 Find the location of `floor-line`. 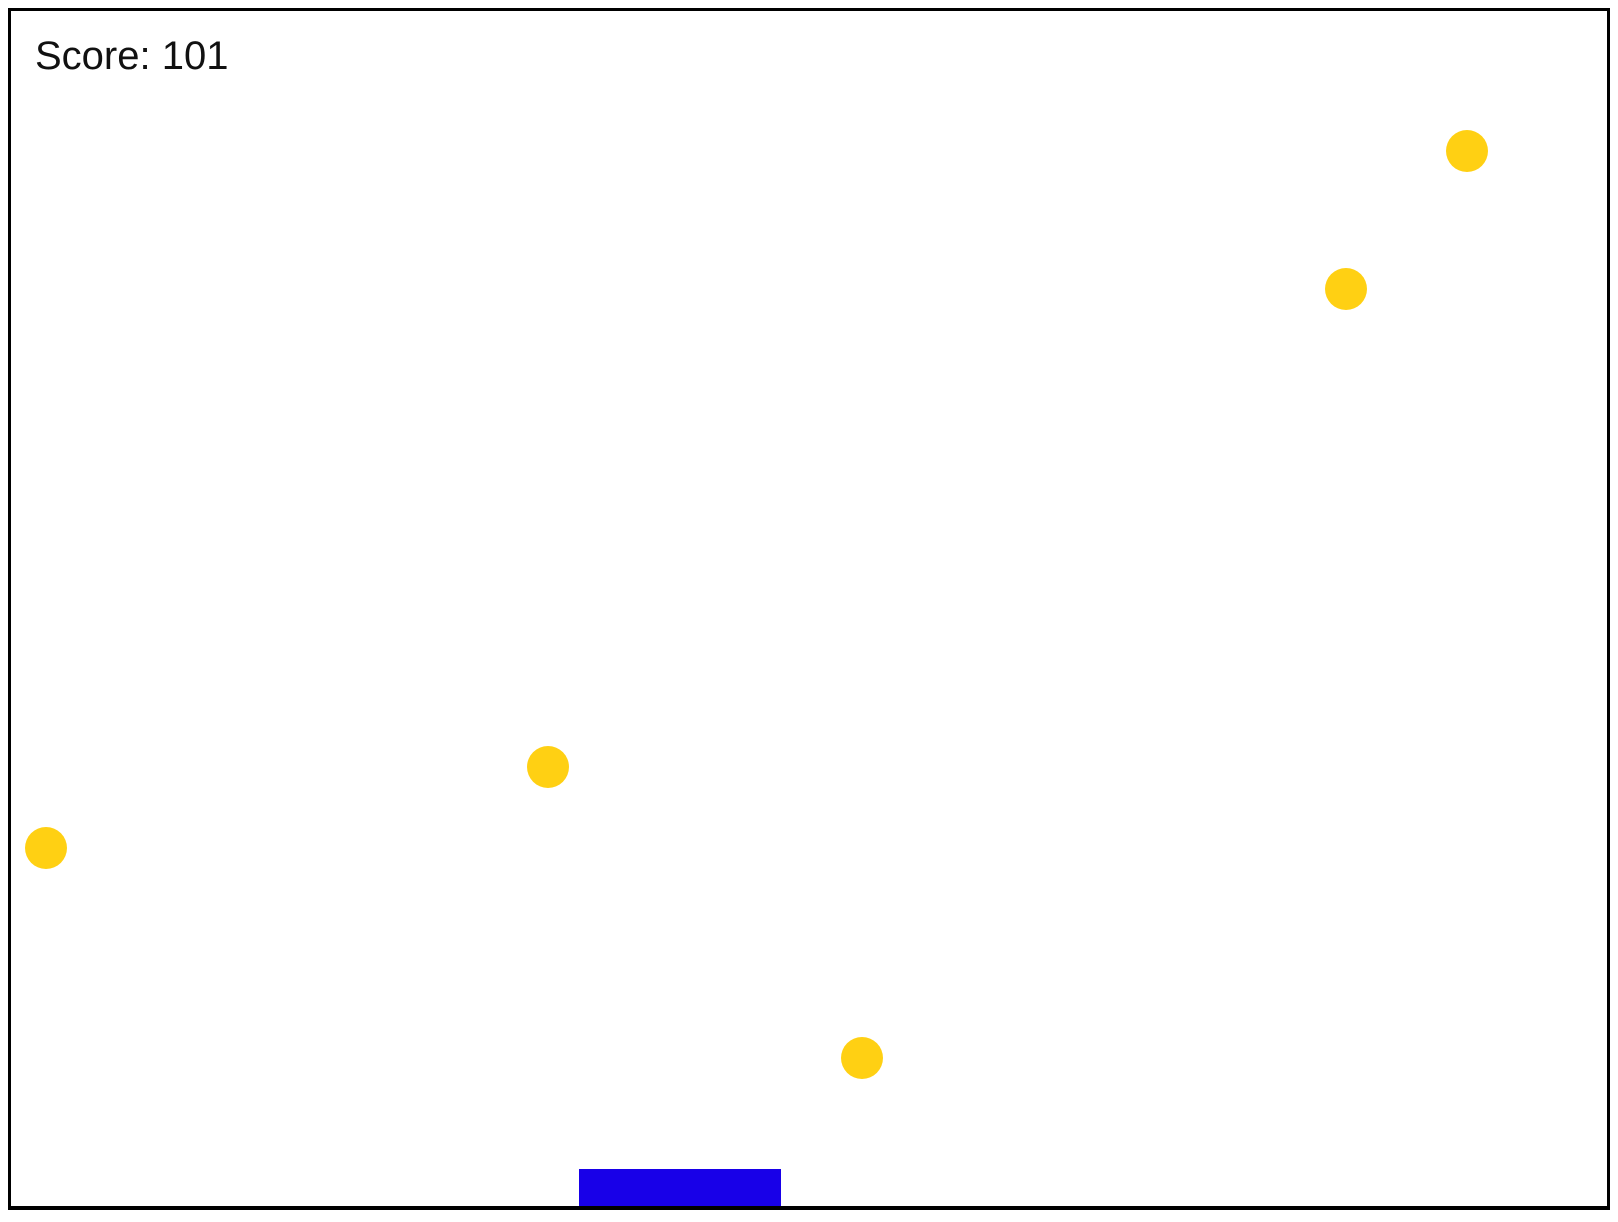

floor-line is located at coordinates (809, 1208).